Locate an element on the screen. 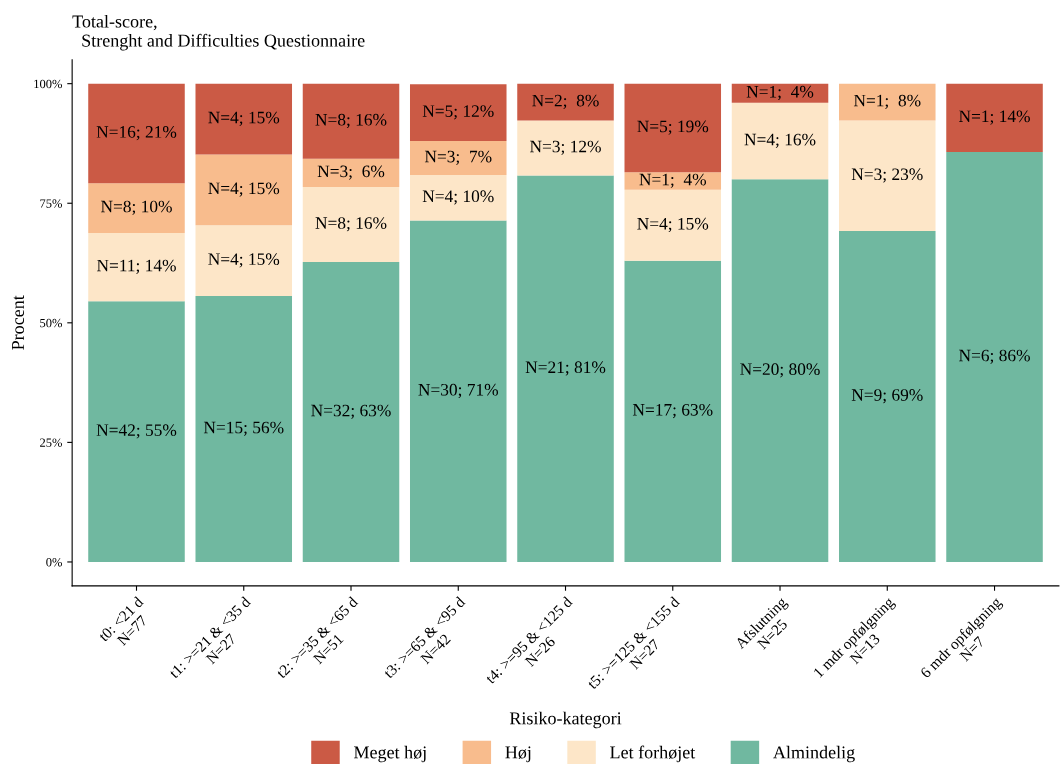 The image size is (1061, 776). data-label: N=8; 10% is located at coordinates (136, 207).